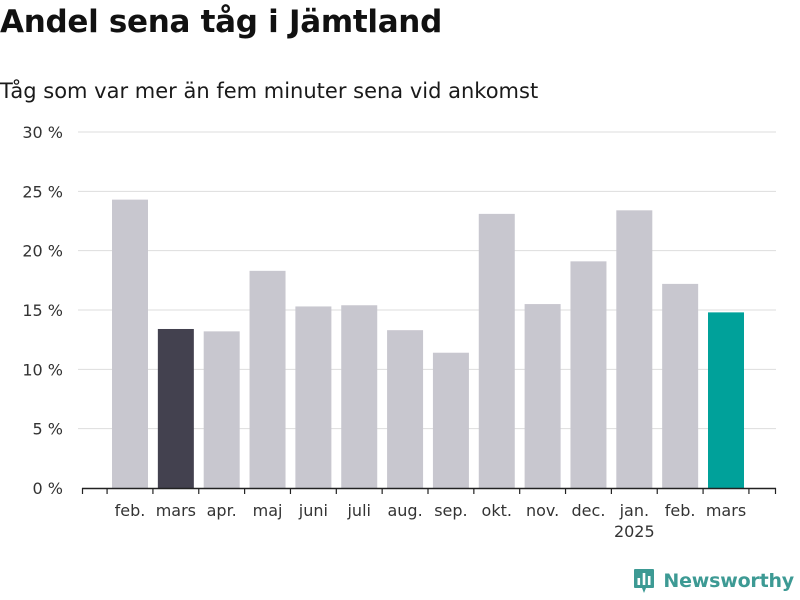  I want to click on x-tick-label: jan., so click(634, 510).